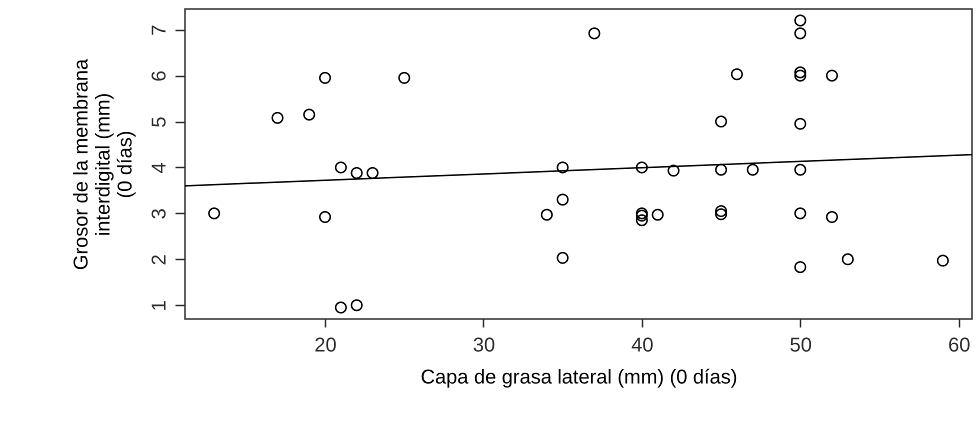  Describe the element at coordinates (579, 377) in the screenshot. I see `x-axis-title: Capa de grasa lateral (mm) (0 días)` at that location.